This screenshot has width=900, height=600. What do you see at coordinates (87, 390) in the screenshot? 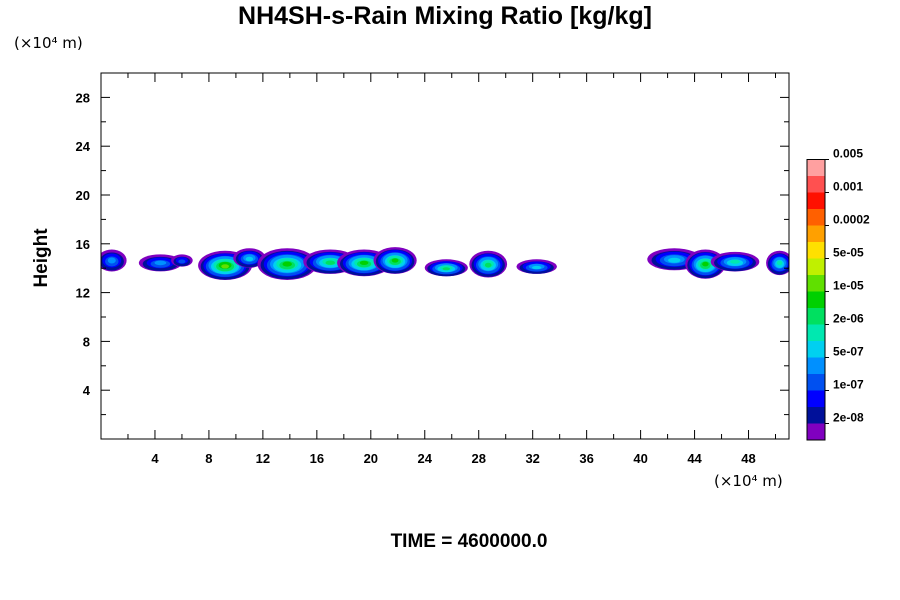
I see `y-tick-label: 4` at bounding box center [87, 390].